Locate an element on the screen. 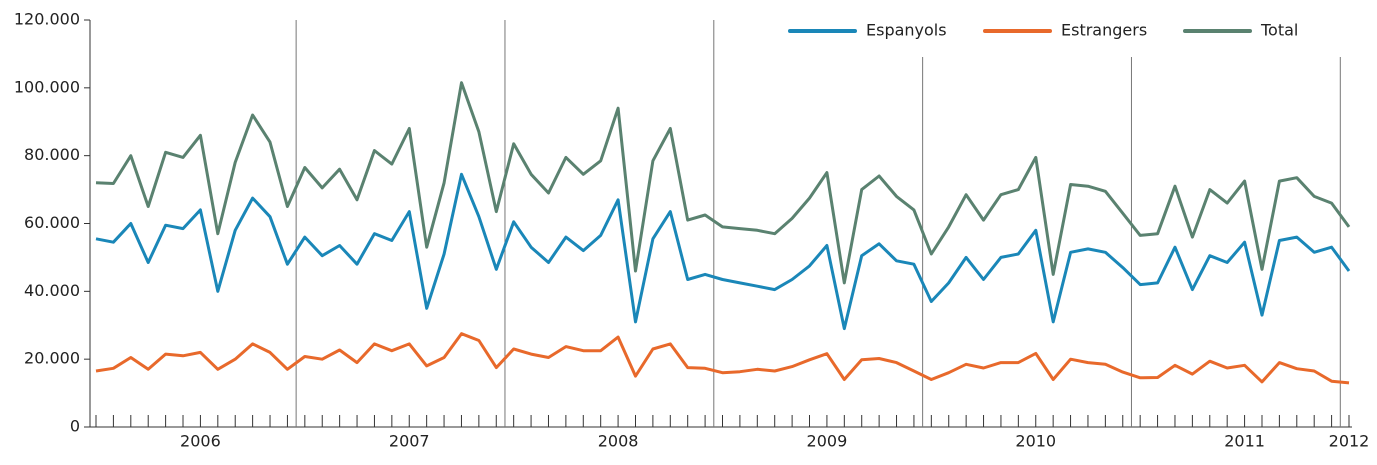  y-tick-label: 60.000 is located at coordinates (52, 222).